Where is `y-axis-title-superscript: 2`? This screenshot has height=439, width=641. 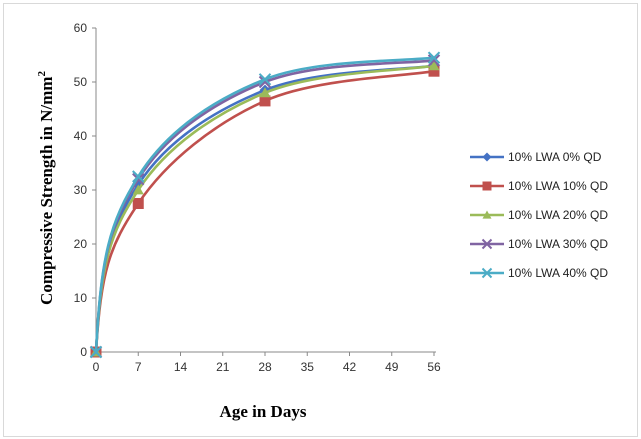
y-axis-title-superscript: 2 is located at coordinates (42, 74).